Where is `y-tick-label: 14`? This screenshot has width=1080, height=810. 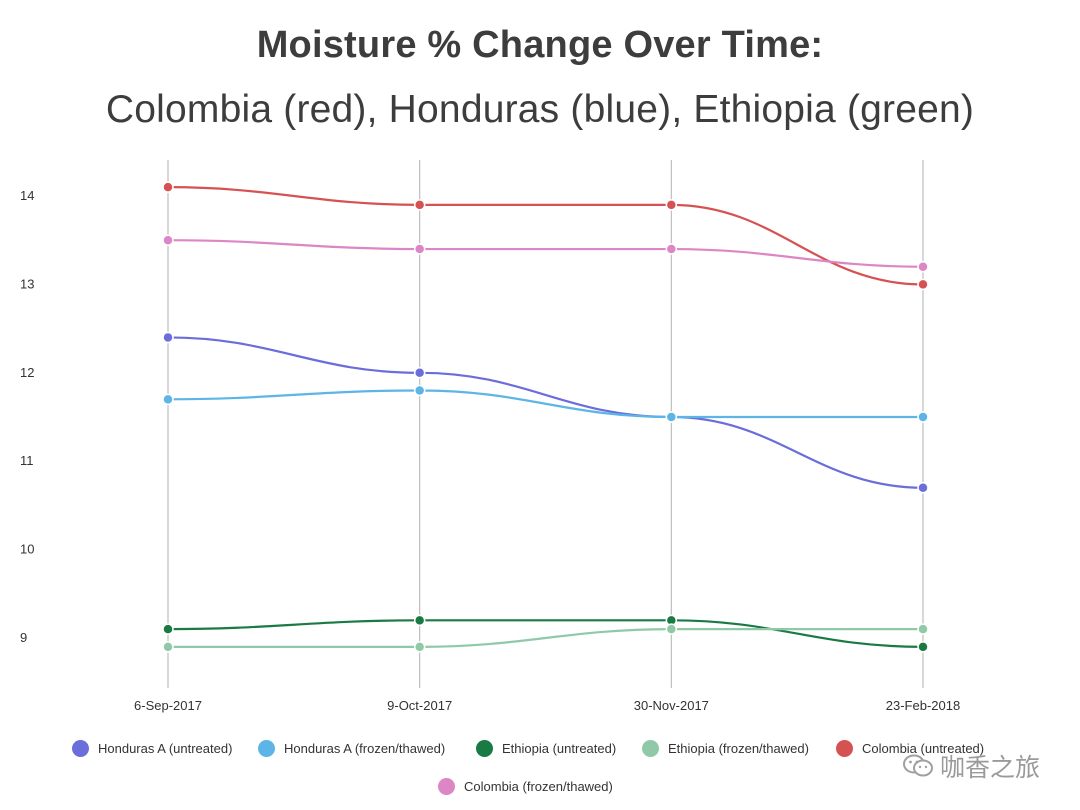
y-tick-label: 14 is located at coordinates (27, 195).